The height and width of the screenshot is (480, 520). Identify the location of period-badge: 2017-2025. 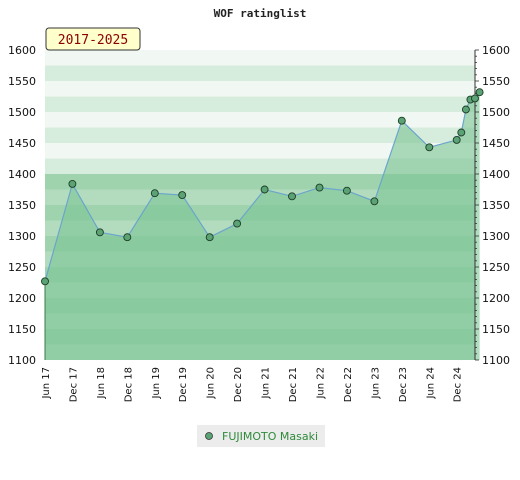
(93, 39).